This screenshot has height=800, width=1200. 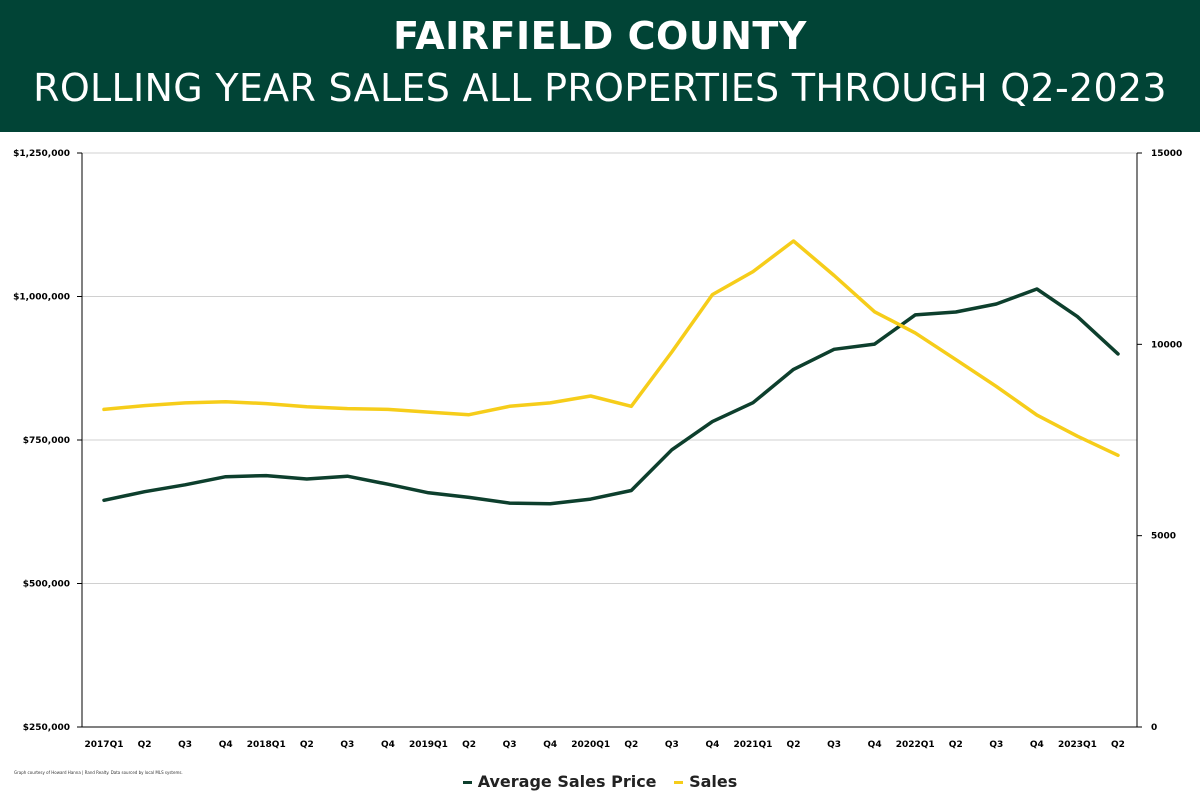 I want to click on x-tick-label: 2022Q1, so click(x=915, y=745).